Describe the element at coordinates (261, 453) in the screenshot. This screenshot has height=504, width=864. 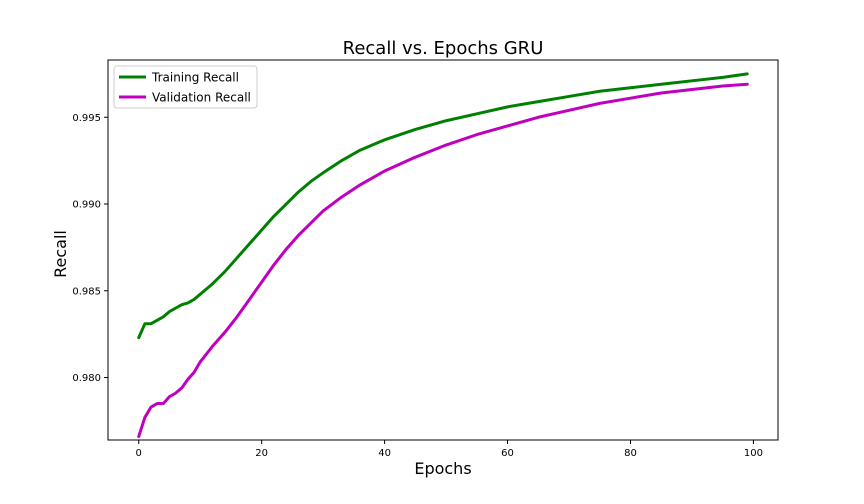
I see `x-tick-label: 20` at that location.